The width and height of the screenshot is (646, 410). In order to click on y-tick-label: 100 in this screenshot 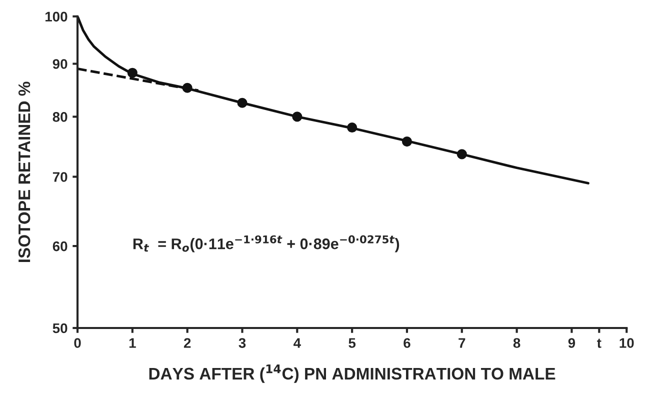, I will do `click(57, 17)`.